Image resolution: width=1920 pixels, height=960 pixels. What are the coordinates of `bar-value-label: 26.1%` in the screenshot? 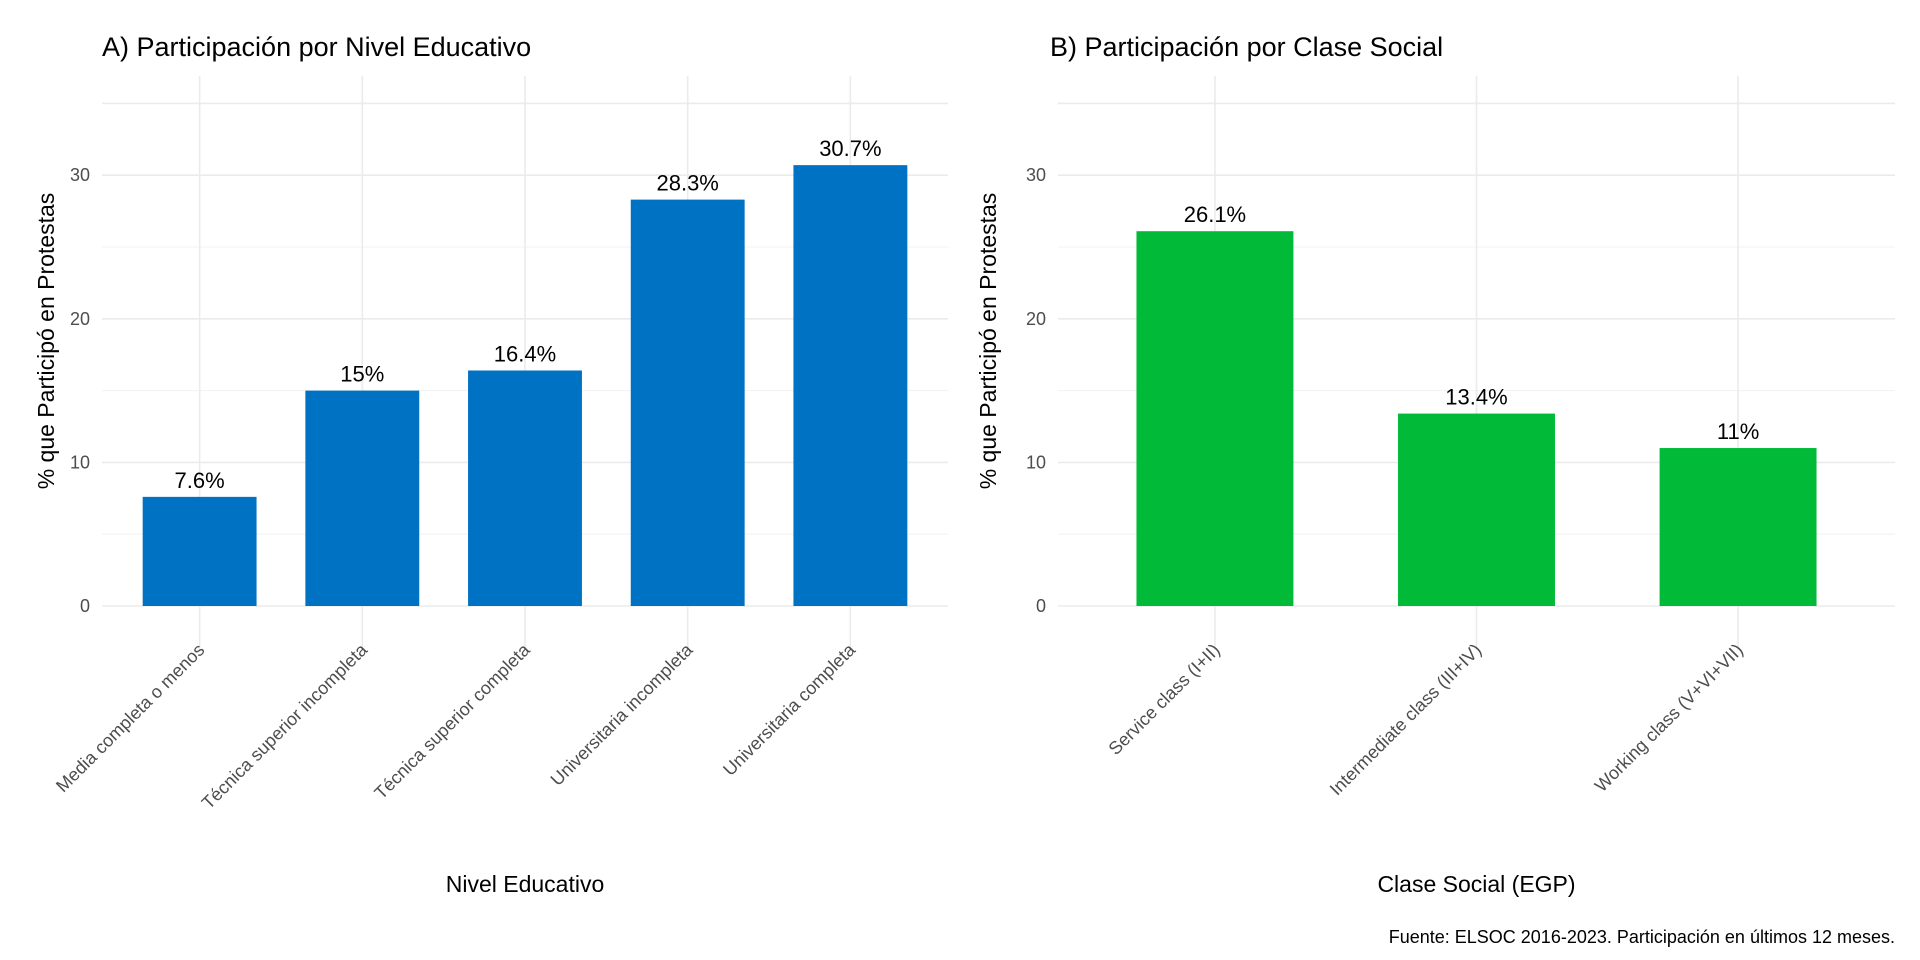 It's located at (1215, 214).